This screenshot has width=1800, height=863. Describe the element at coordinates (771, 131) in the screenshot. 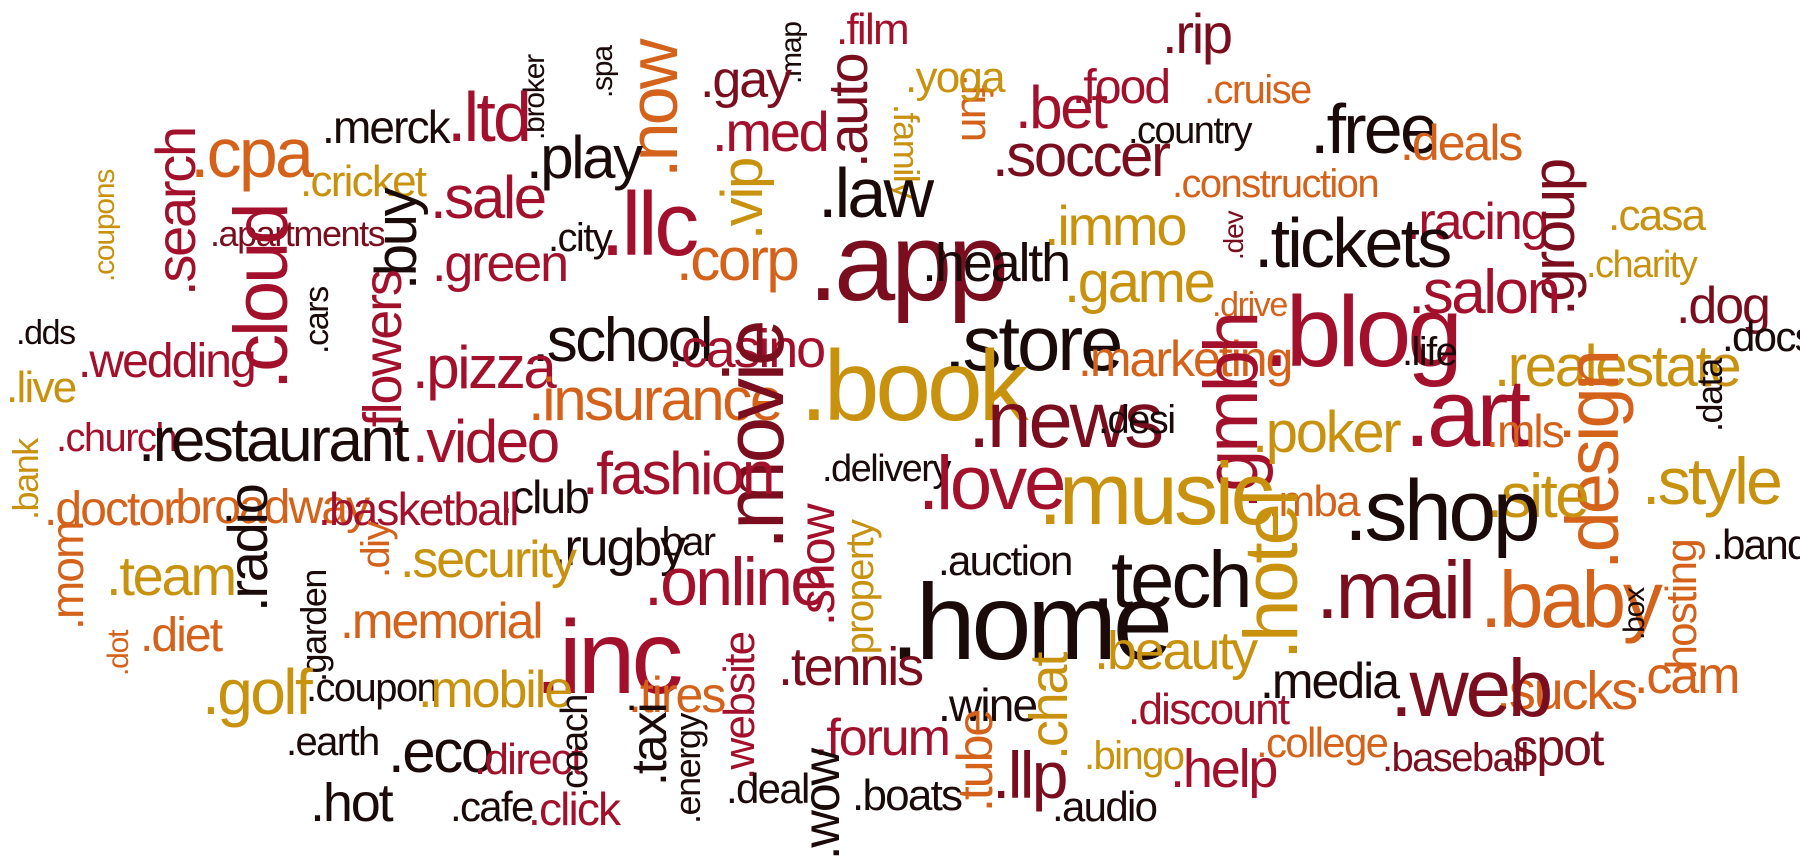

I see `word-med: .med` at that location.